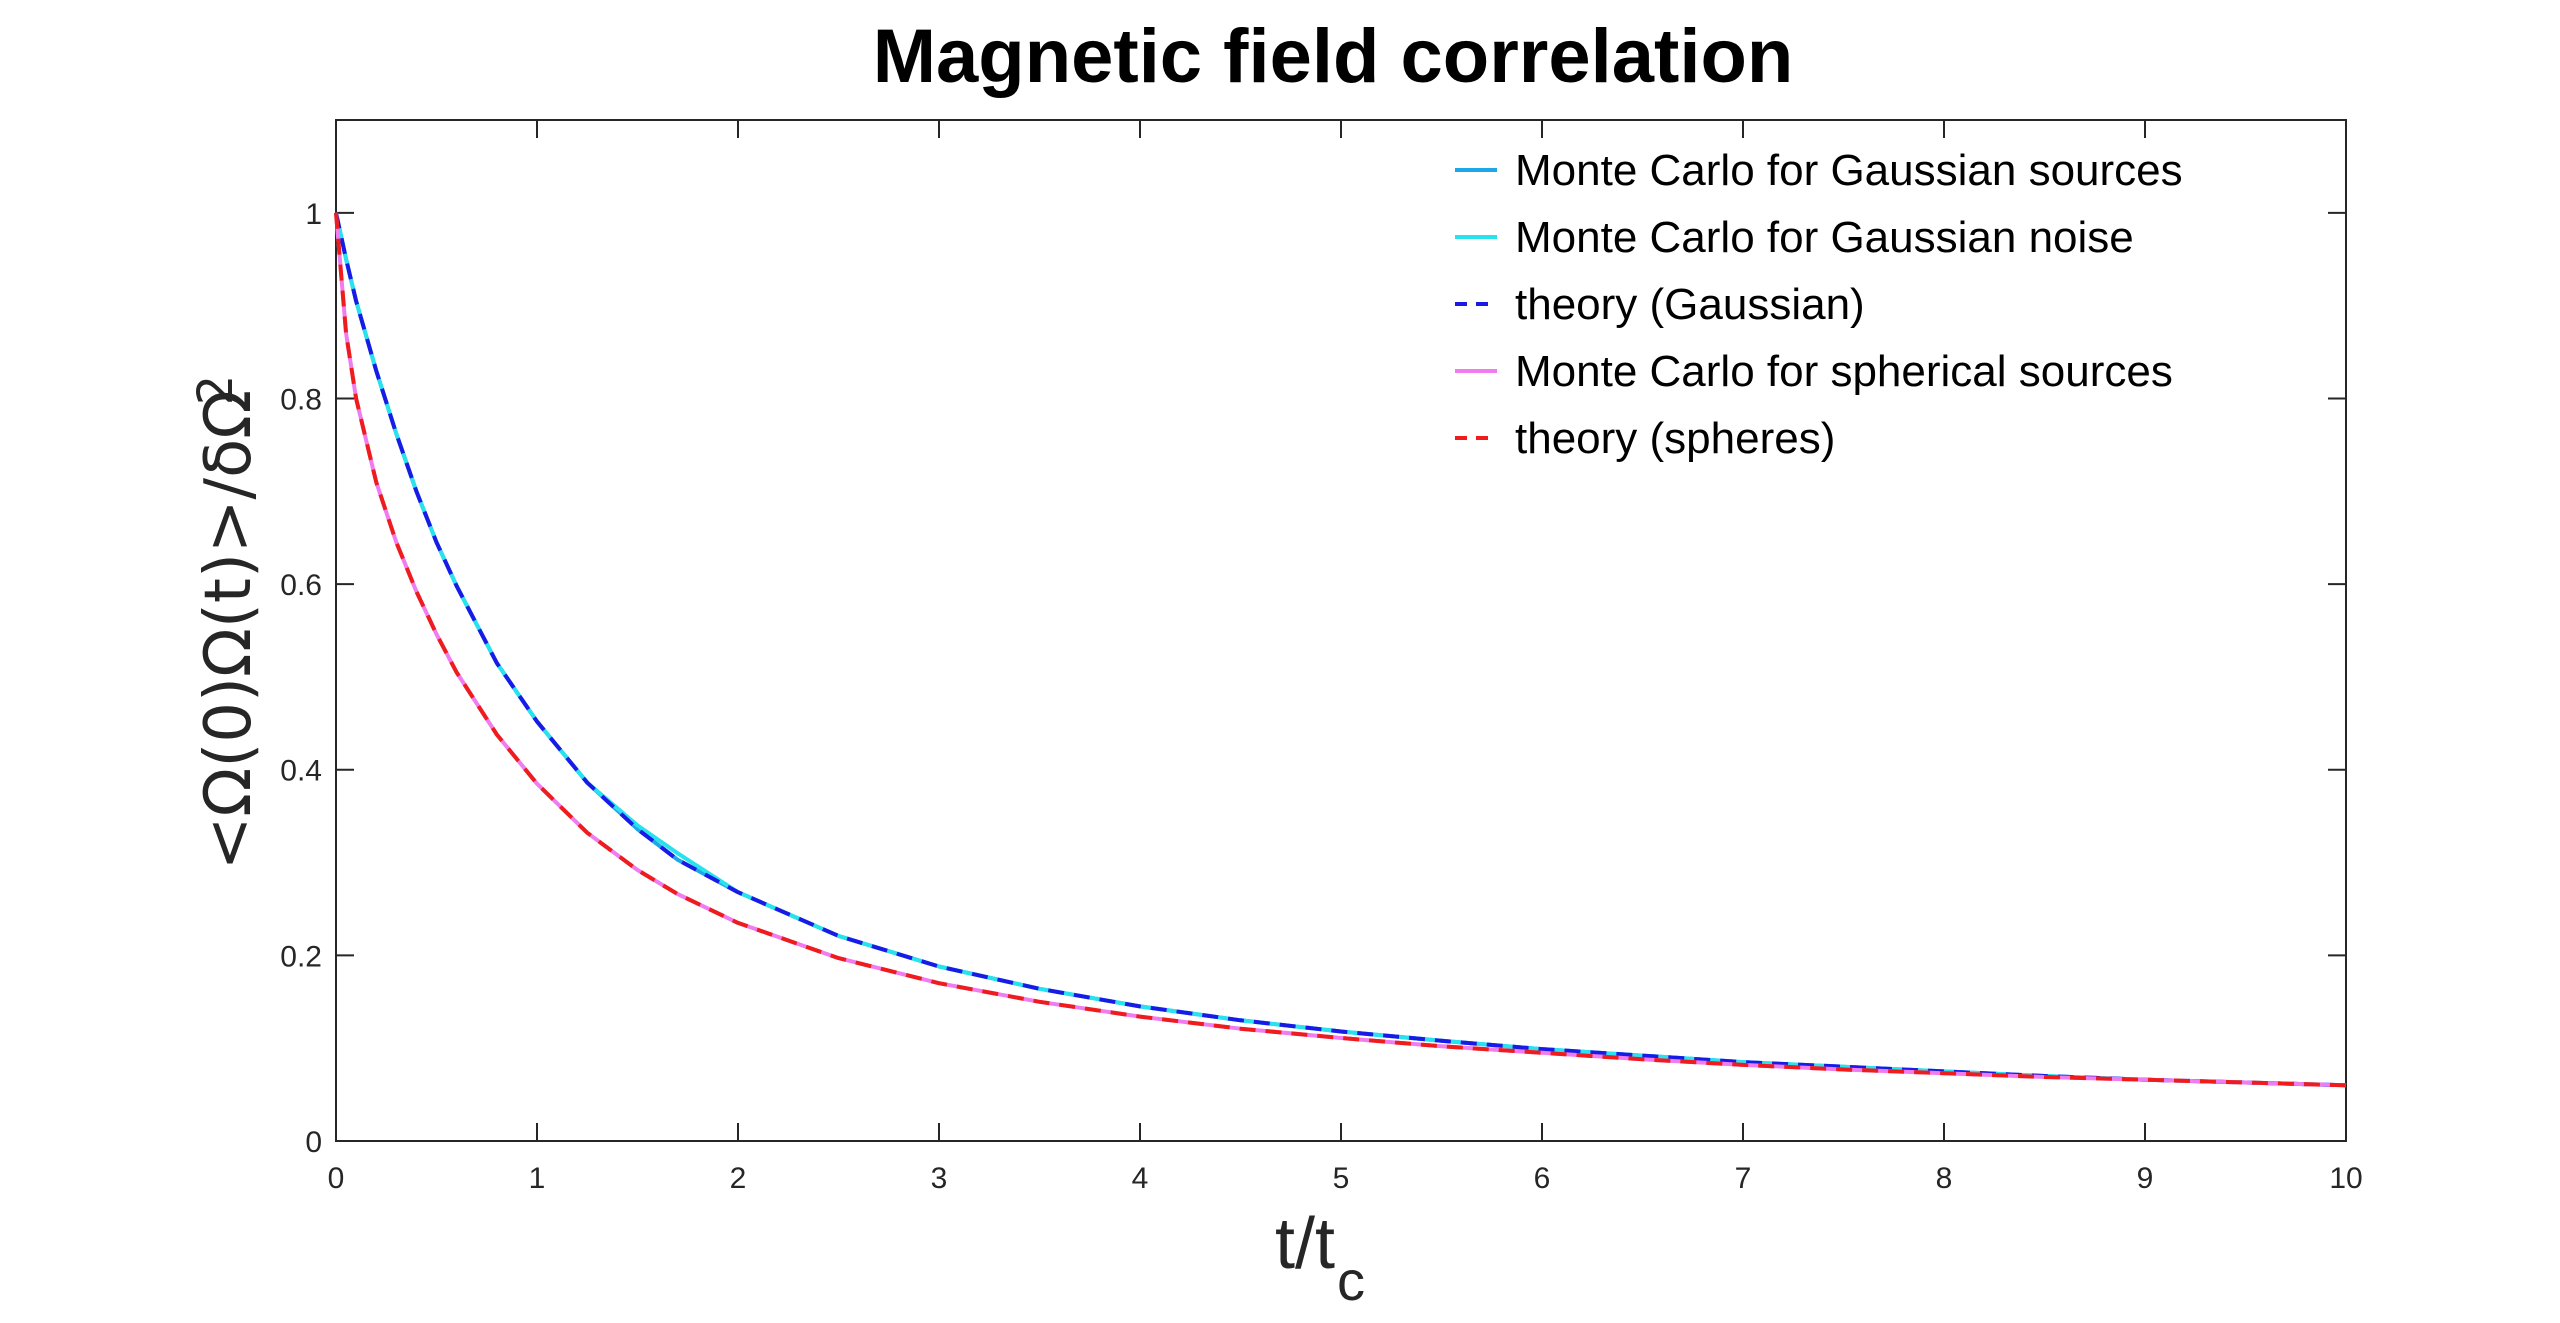 The height and width of the screenshot is (1323, 2560). I want to click on x-tick-label: 9, so click(2145, 1178).